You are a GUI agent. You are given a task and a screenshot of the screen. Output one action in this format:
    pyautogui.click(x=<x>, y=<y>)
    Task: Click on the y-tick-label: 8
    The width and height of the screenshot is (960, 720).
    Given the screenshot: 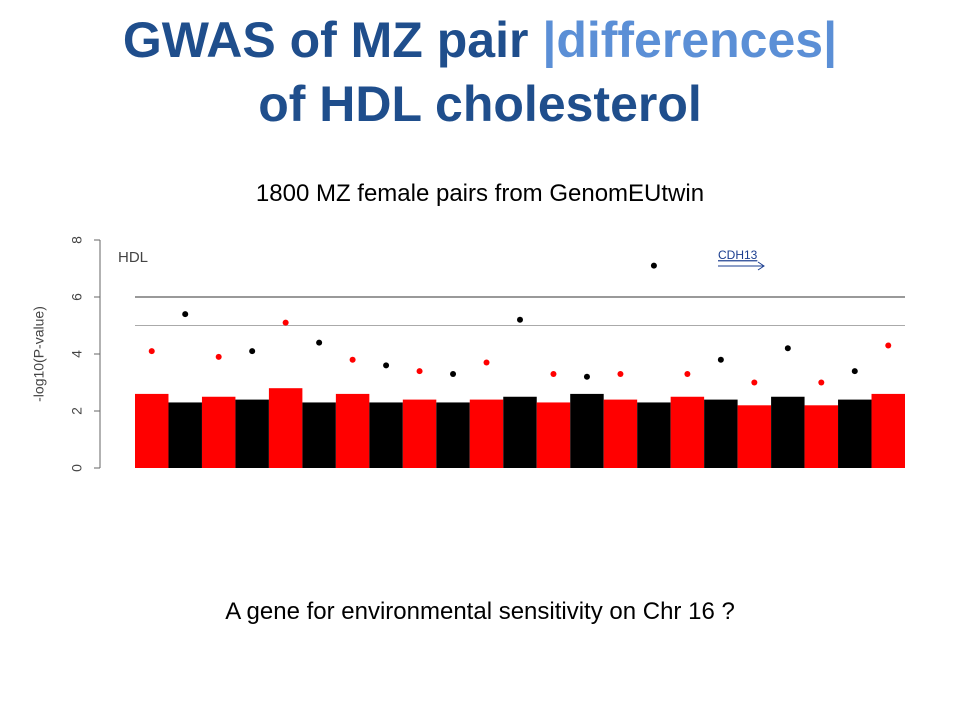 What is the action you would take?
    pyautogui.click(x=77, y=240)
    